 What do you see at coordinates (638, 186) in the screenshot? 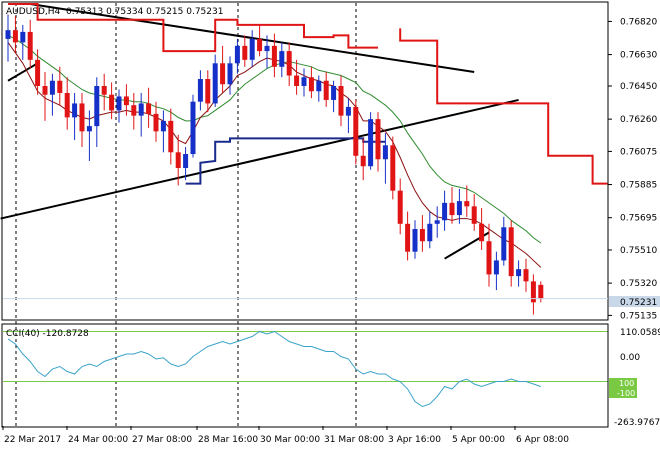
I see `price-tick-label: 0.75885` at bounding box center [638, 186].